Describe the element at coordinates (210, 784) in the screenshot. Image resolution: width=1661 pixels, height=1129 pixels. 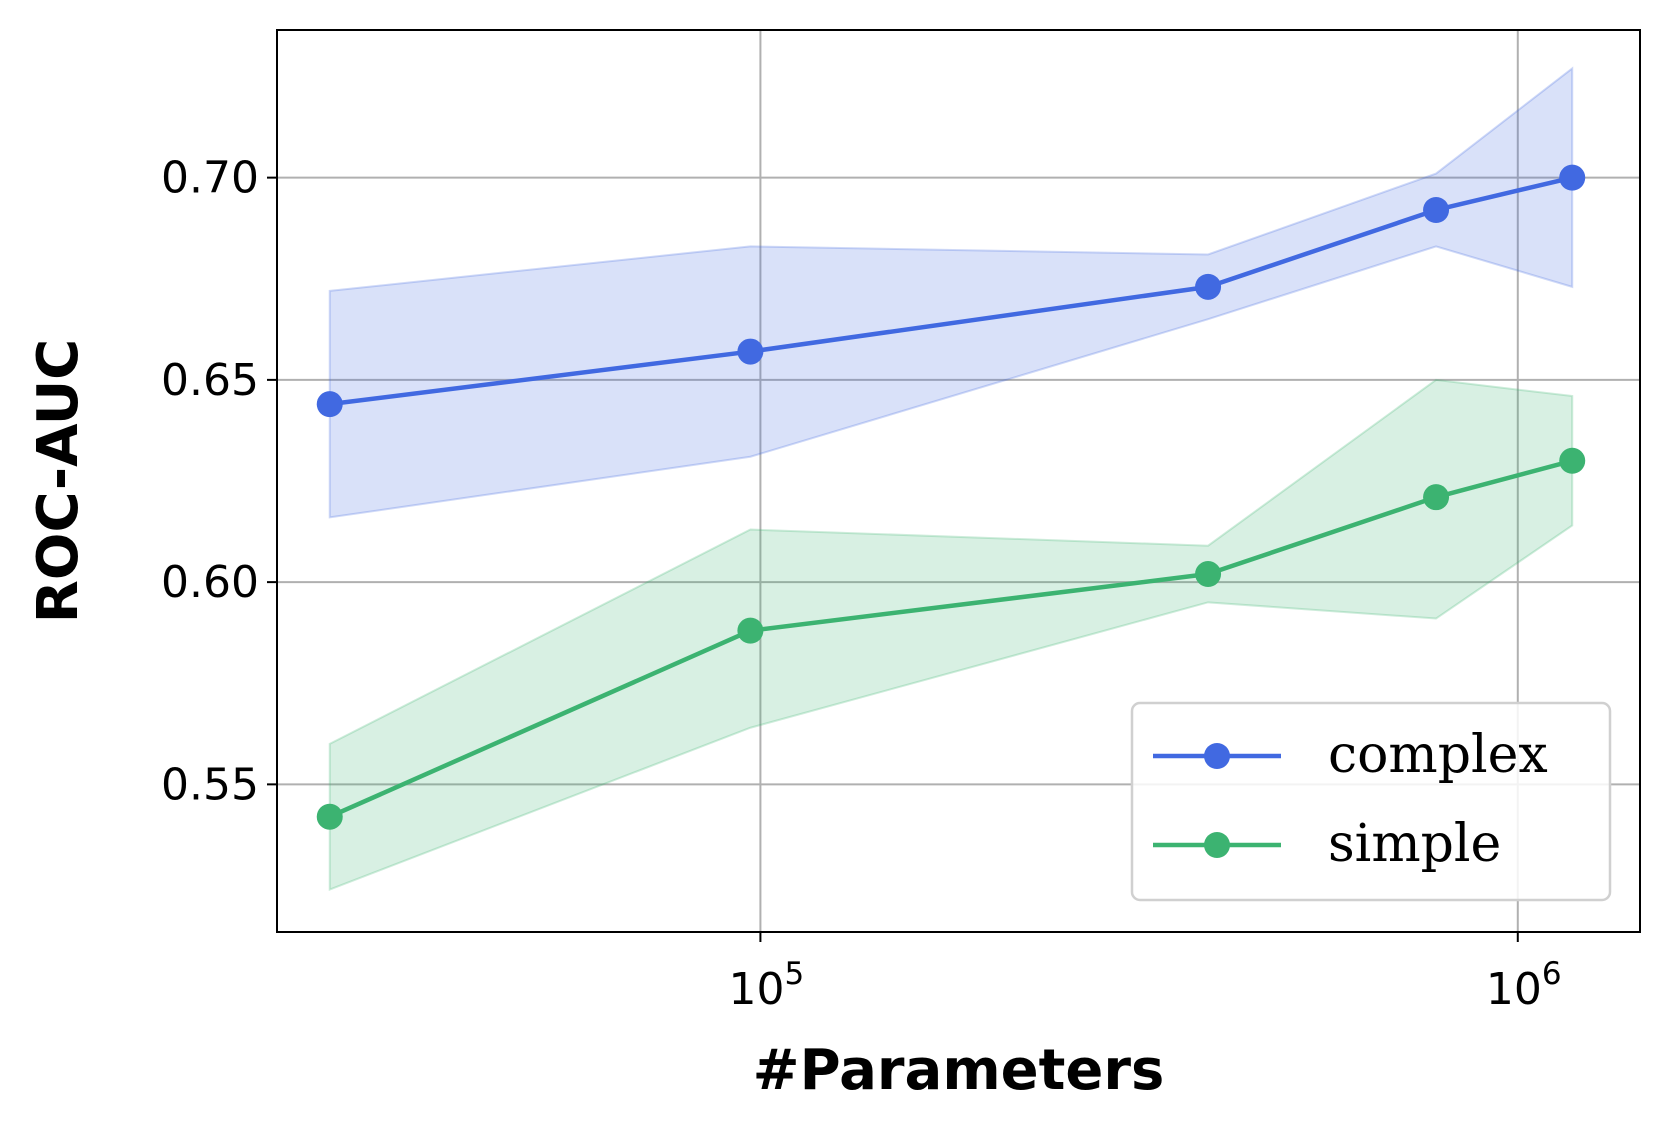
I see `y-tick-label: 0.55` at that location.